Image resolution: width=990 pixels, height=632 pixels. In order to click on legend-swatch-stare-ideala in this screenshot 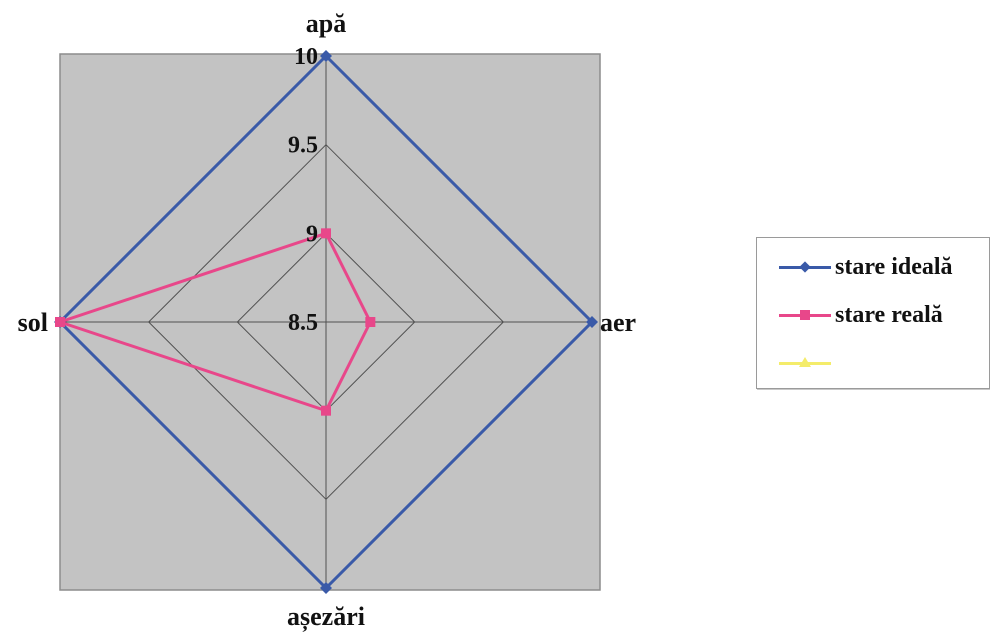, I will do `click(805, 267)`.